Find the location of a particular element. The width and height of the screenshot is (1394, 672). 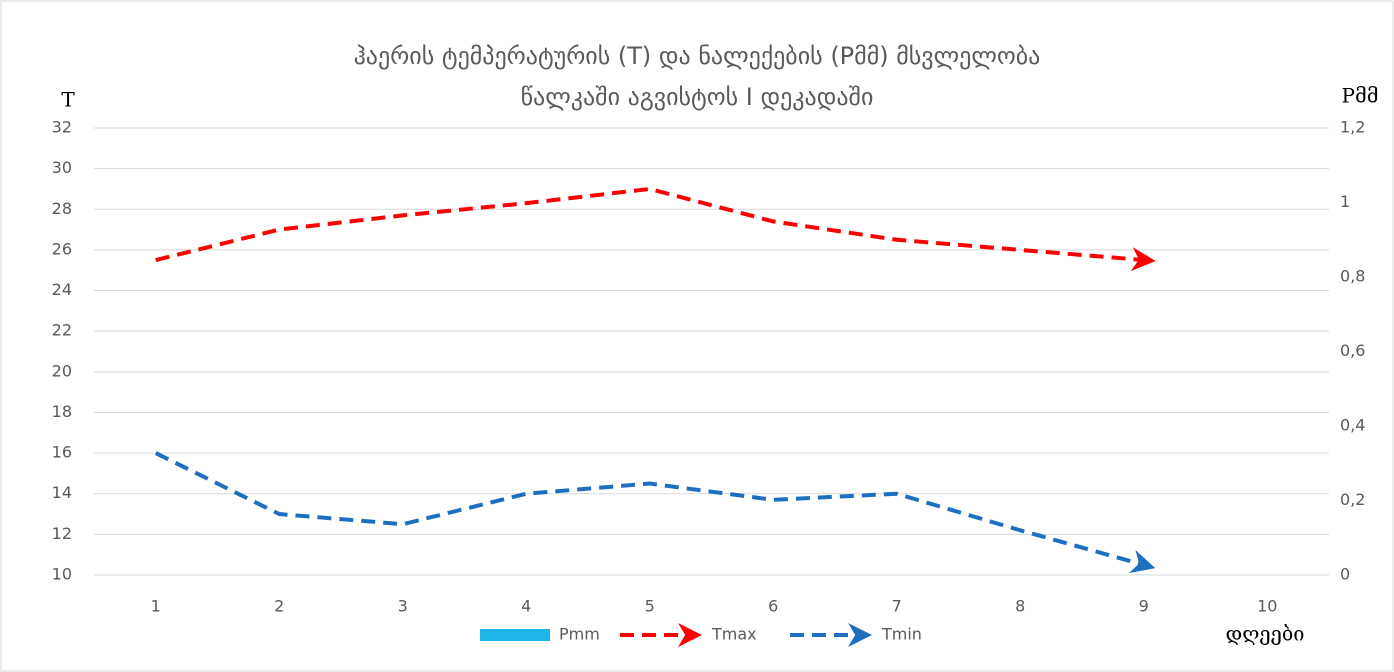

x-tick-label: 8 is located at coordinates (1020, 606).